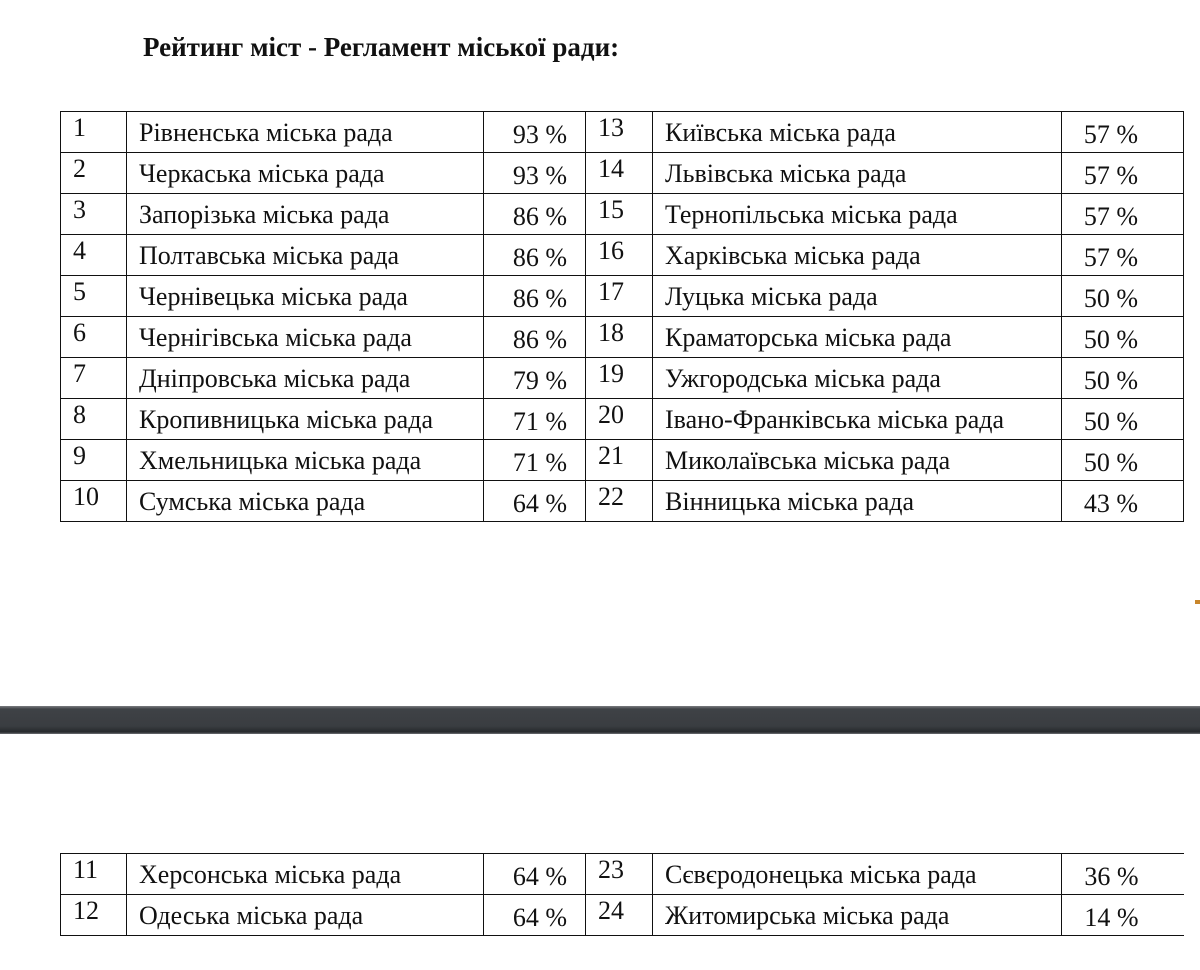 The width and height of the screenshot is (1200, 970). Describe the element at coordinates (93, 419) in the screenshot. I see `rank-cell: 8` at that location.